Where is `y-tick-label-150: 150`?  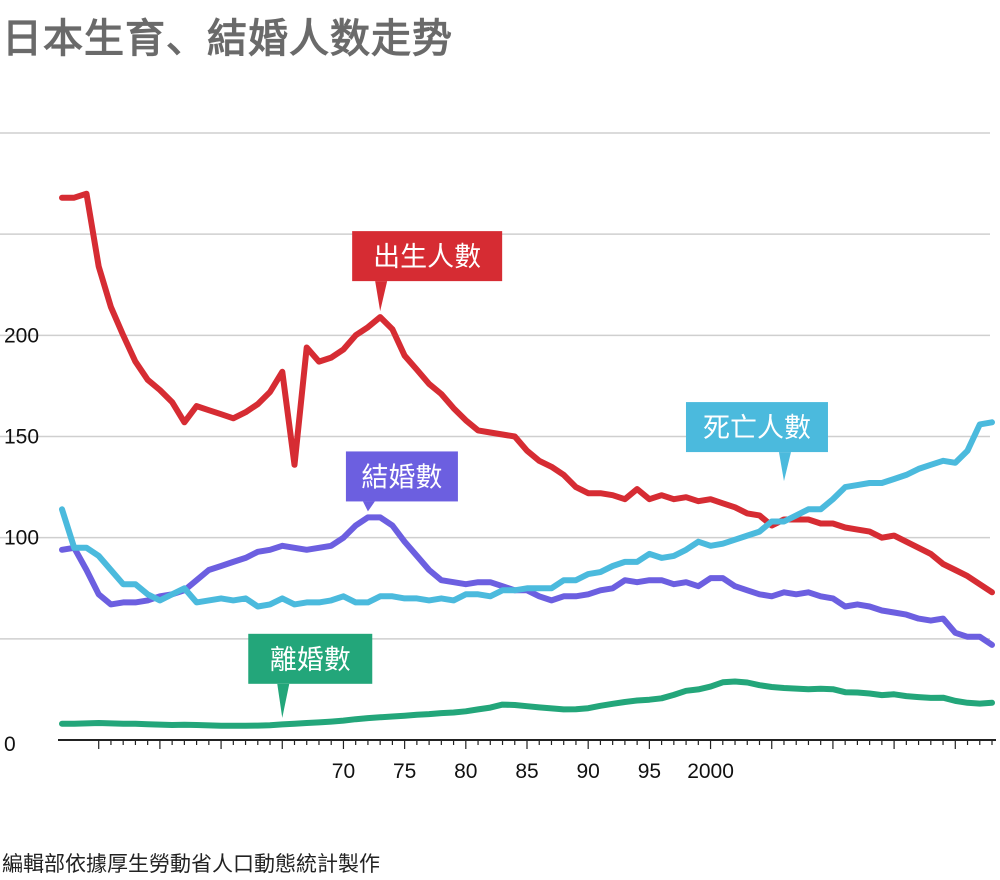 y-tick-label-150: 150 is located at coordinates (21, 437).